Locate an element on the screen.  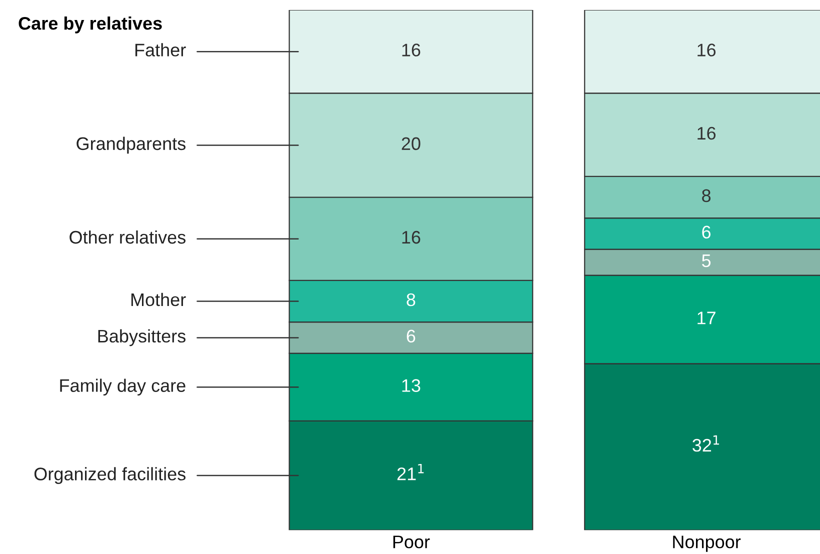
data-label: 20 is located at coordinates (411, 143).